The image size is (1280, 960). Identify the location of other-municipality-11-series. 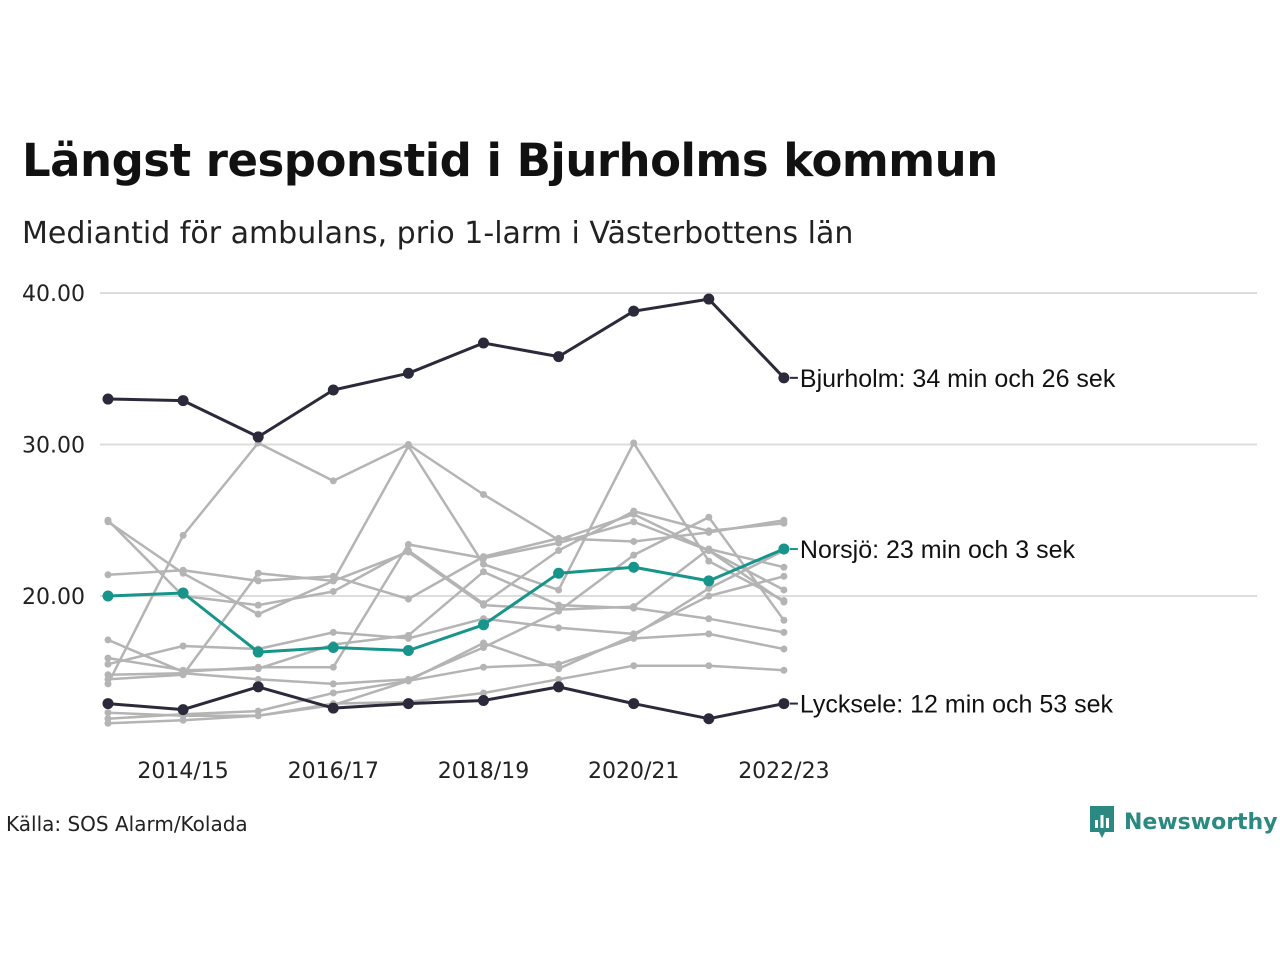
(446, 694).